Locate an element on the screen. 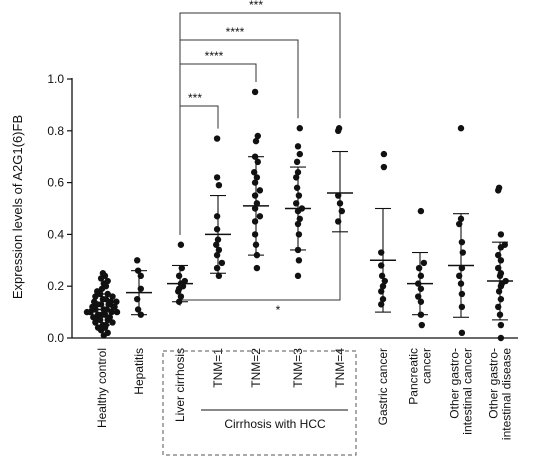  x-tick-label: Other gastro- is located at coordinates (494, 383).